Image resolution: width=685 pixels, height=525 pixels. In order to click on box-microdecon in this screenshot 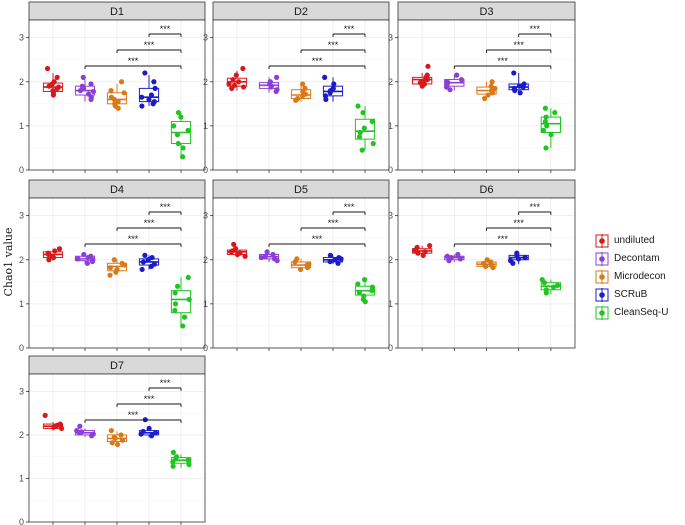, I will do `click(301, 264)`.